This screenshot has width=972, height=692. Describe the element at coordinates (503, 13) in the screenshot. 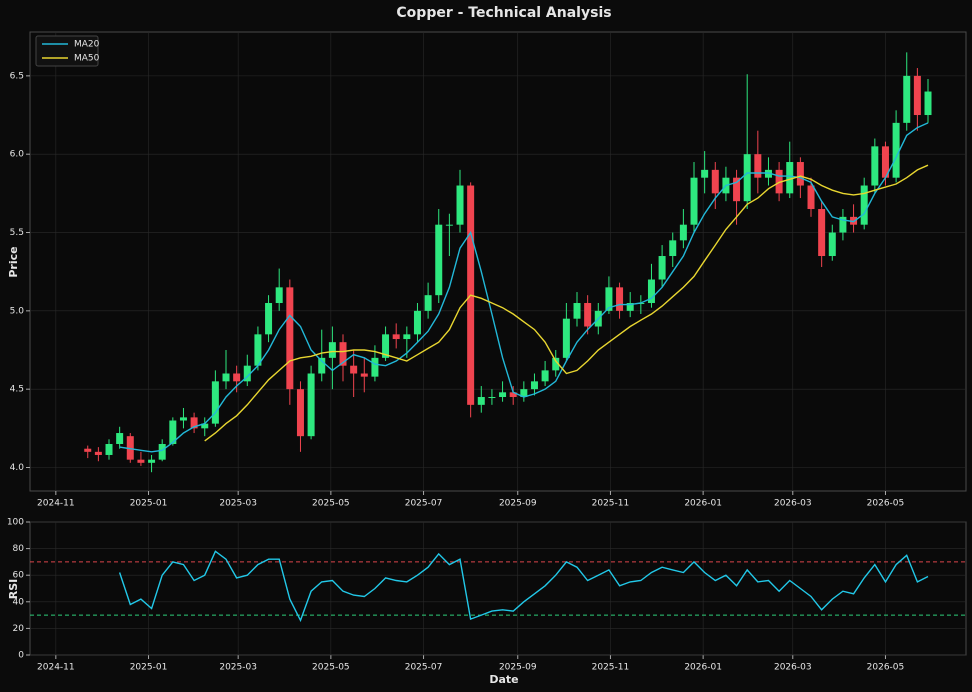

I see `chart-title: Copper - Technical Analysis` at that location.